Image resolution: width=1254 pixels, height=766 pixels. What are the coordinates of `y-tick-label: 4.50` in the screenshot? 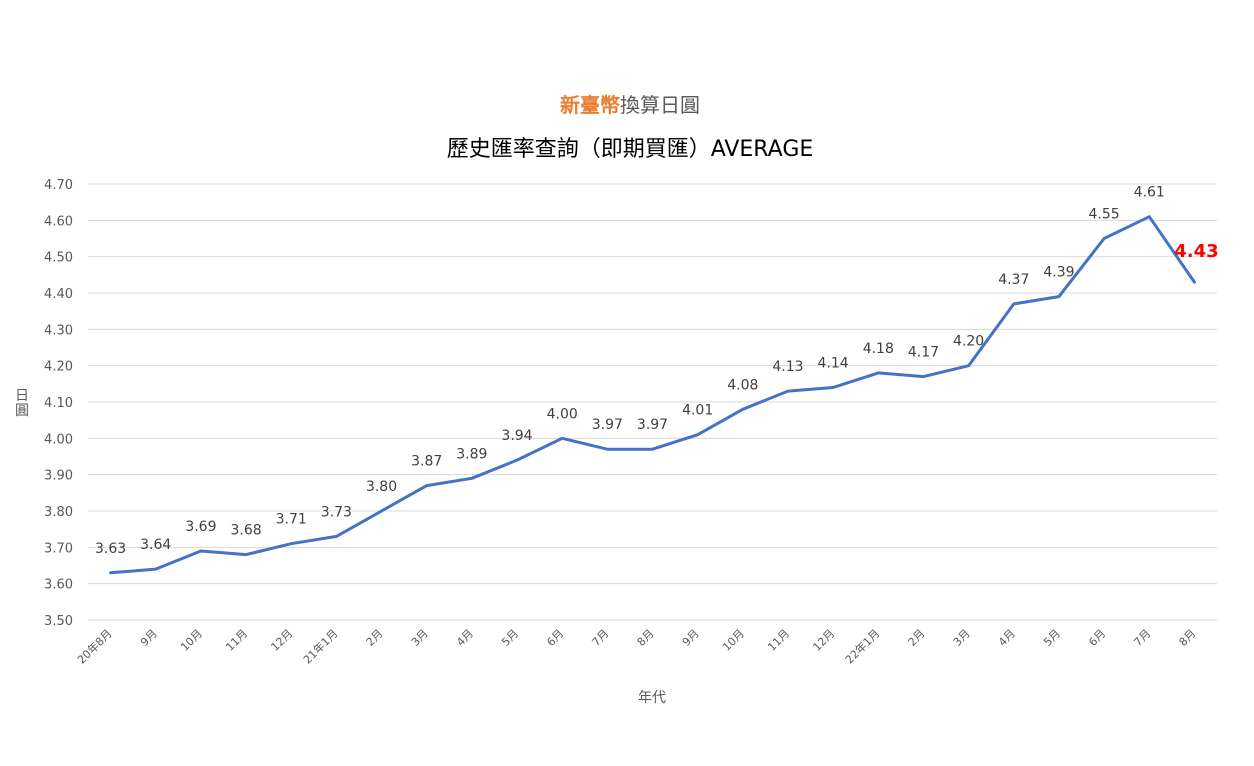 It's located at (58, 258).